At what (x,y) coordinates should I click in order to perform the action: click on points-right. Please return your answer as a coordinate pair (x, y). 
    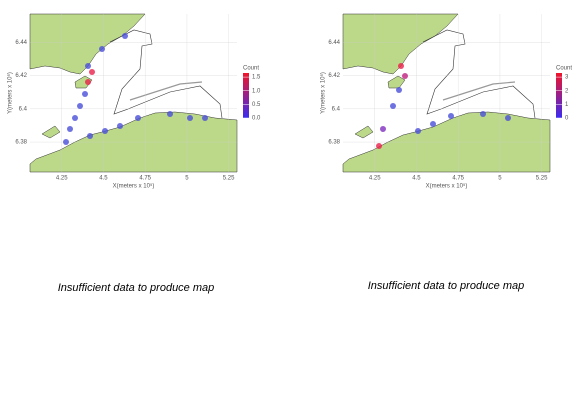
    Looking at the image, I should click on (443, 106).